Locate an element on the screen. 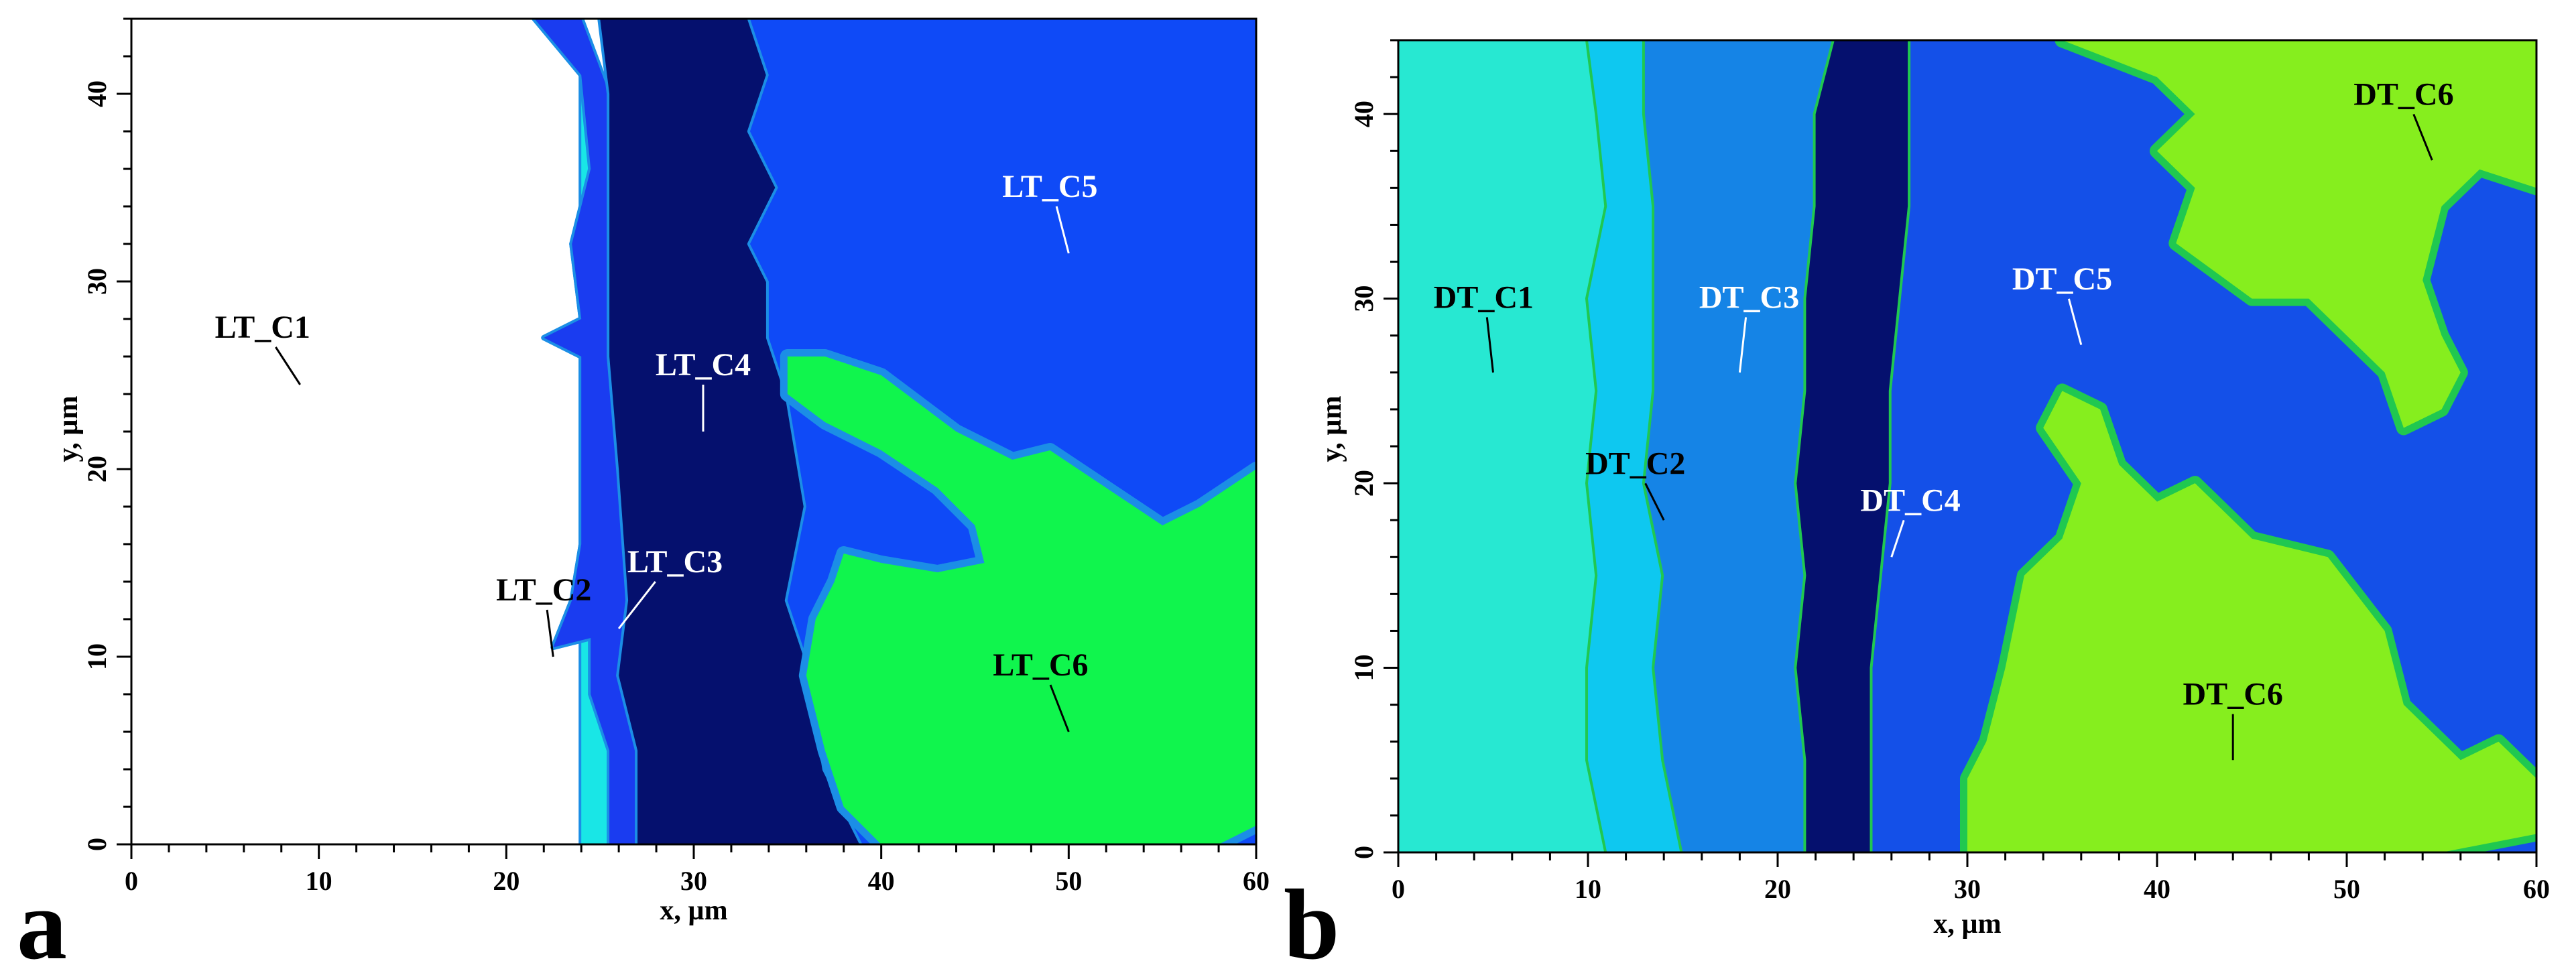 The width and height of the screenshot is (2576, 971). panel-b-y-axis-title: y, µm is located at coordinates (1332, 429).